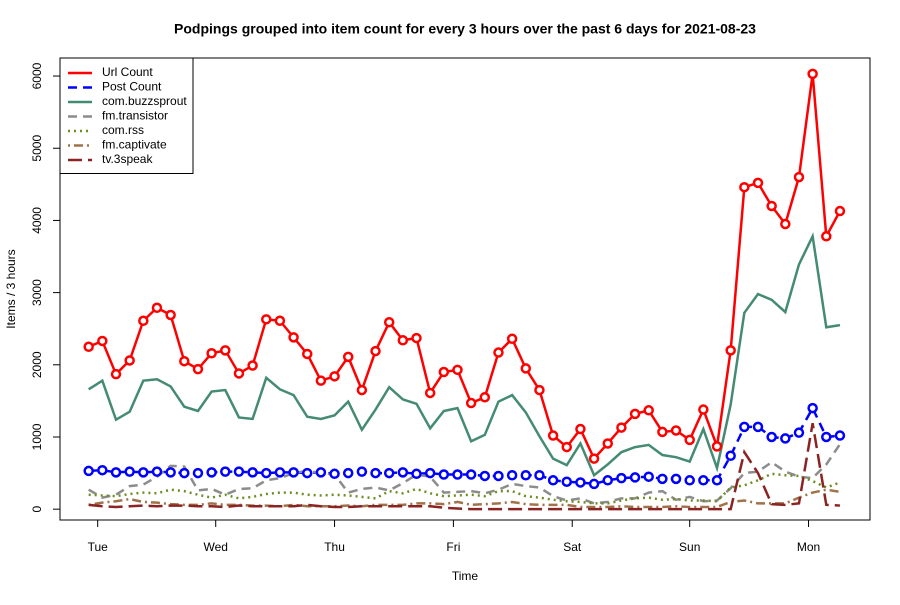 This screenshot has width=900, height=605. I want to click on legend-label: fm.transistor, so click(135, 116).